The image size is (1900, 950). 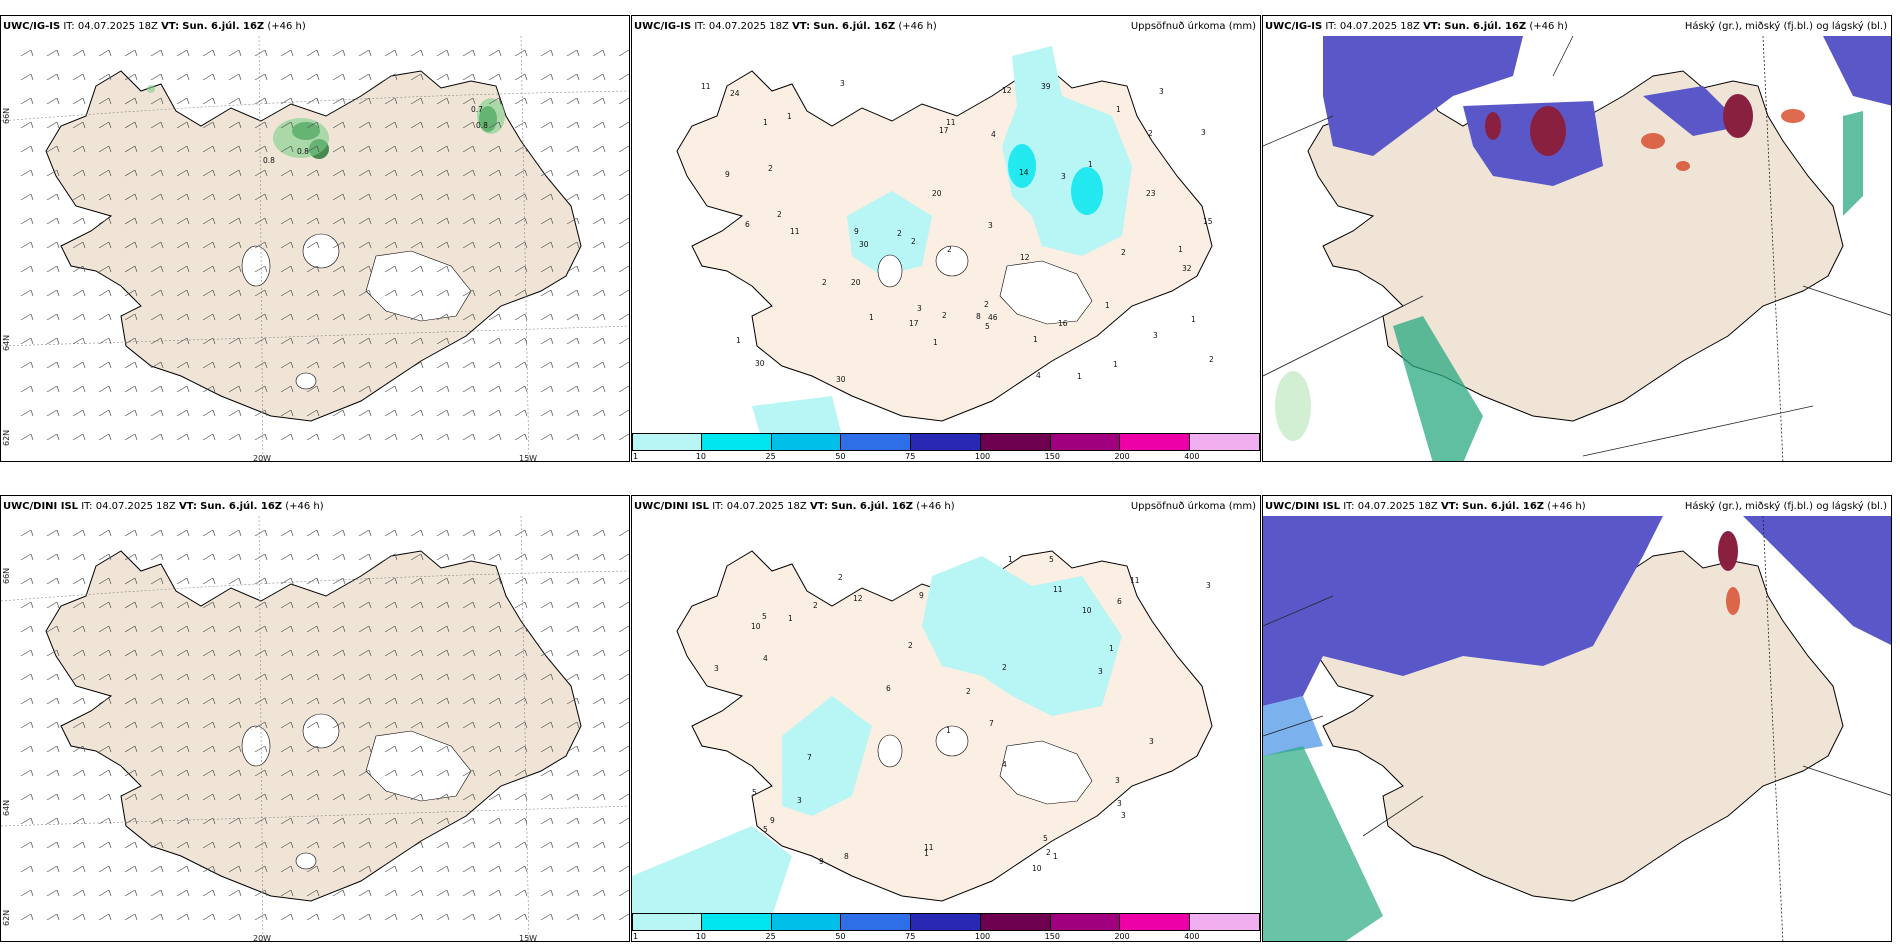 What do you see at coordinates (946, 927) in the screenshot?
I see `precip-colorbar: 1 10 25 50 75 100 150 200 400` at bounding box center [946, 927].